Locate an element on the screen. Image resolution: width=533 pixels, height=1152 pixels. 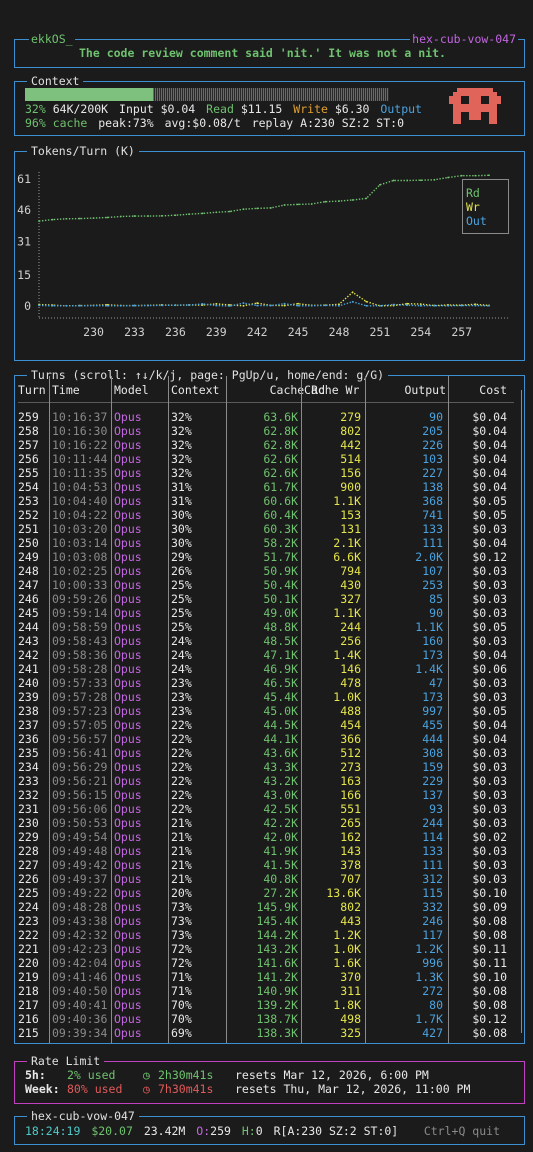
cell-turn: 232 is located at coordinates (28, 795).